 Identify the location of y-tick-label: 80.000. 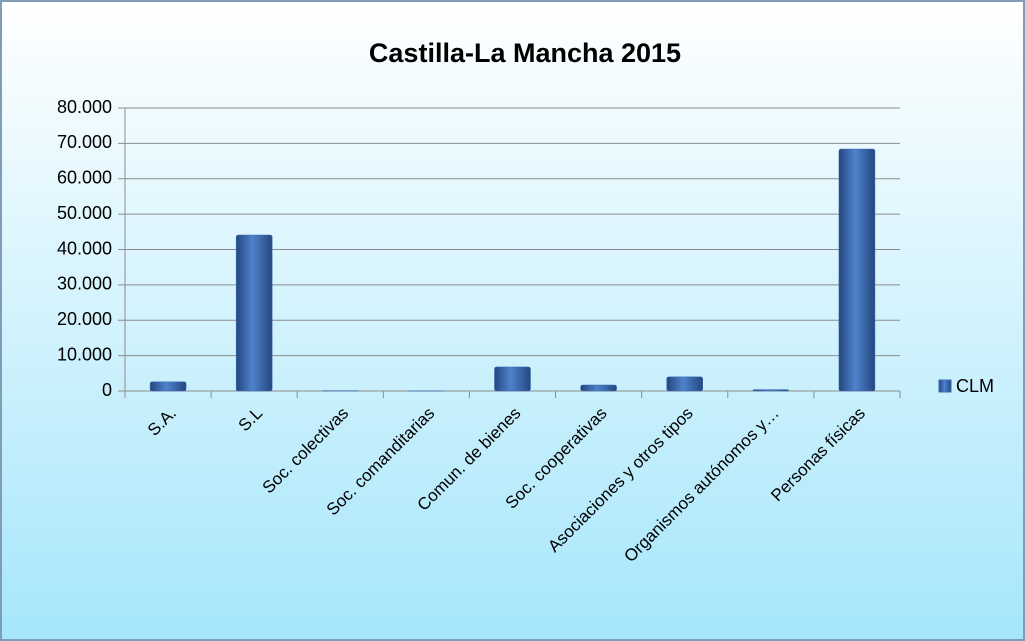
(84, 107).